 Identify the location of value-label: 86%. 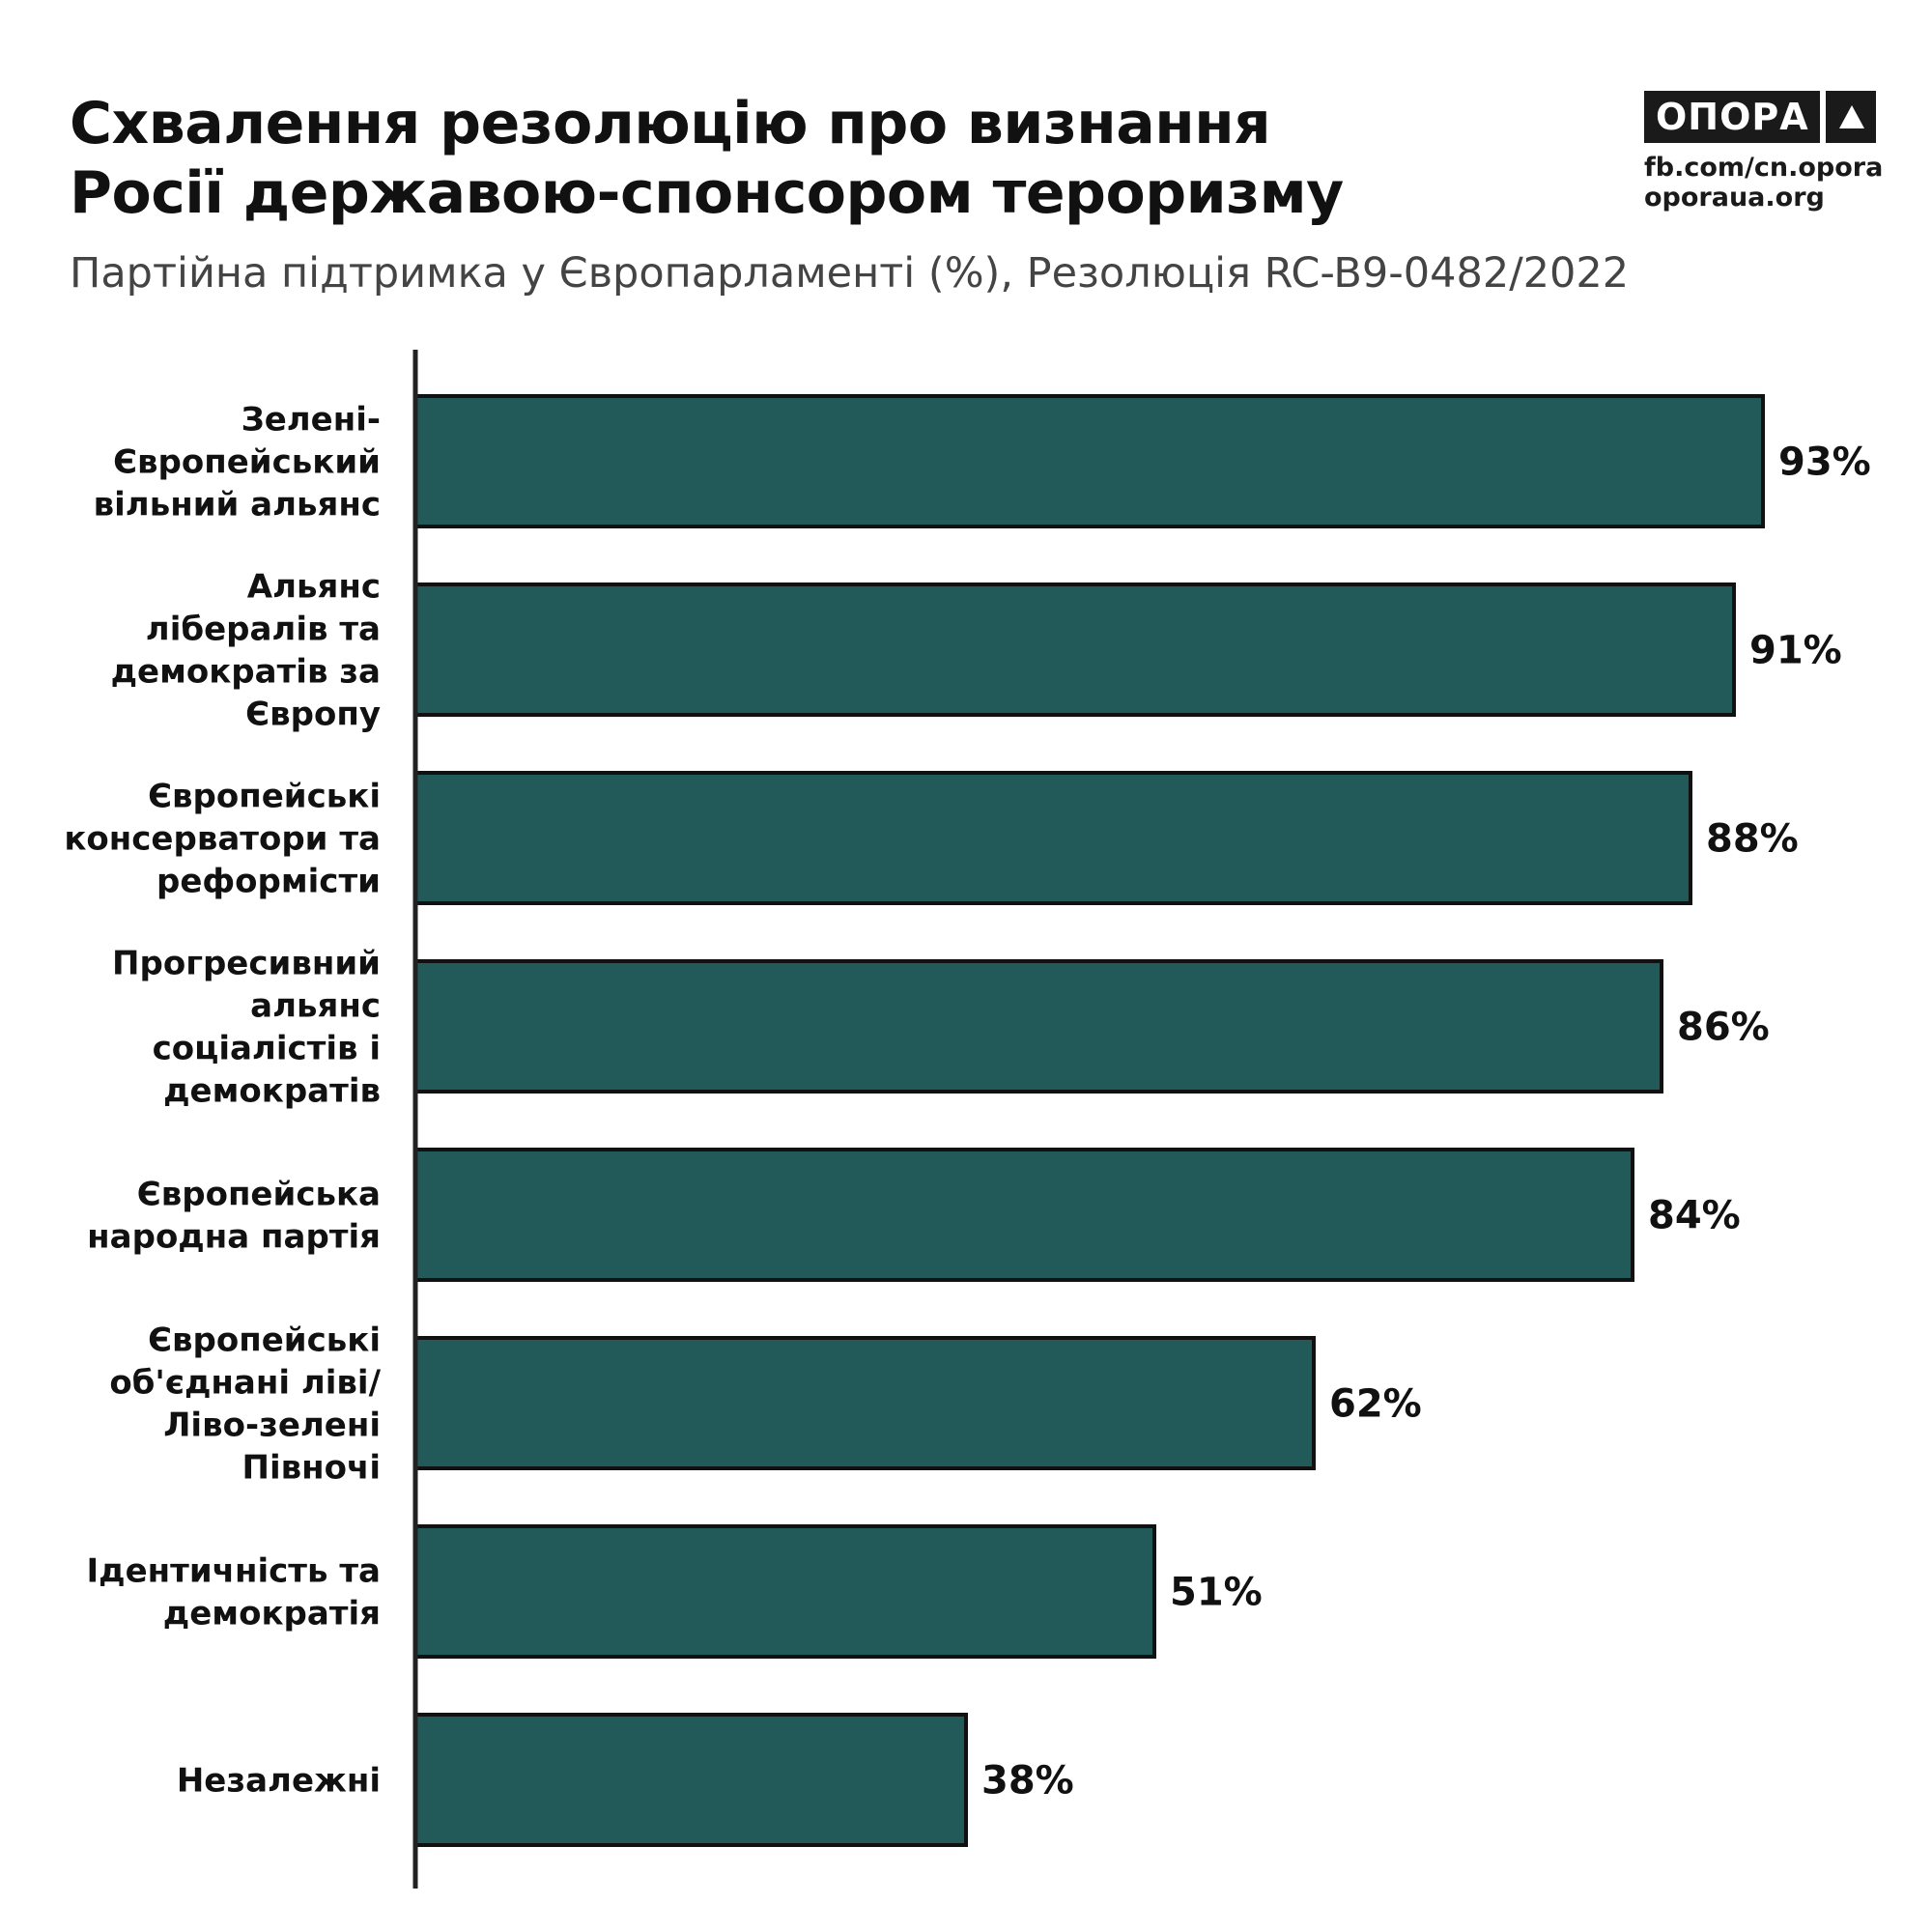
(1723, 1028).